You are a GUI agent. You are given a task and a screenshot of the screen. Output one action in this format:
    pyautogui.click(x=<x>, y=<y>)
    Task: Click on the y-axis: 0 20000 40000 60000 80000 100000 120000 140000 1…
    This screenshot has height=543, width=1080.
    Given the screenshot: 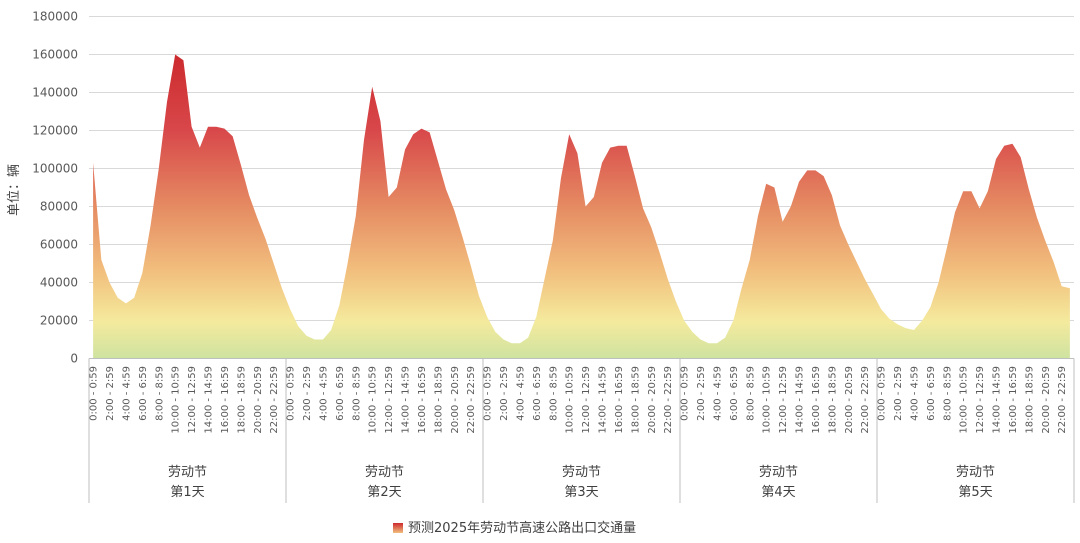 What is the action you would take?
    pyautogui.click(x=55, y=188)
    